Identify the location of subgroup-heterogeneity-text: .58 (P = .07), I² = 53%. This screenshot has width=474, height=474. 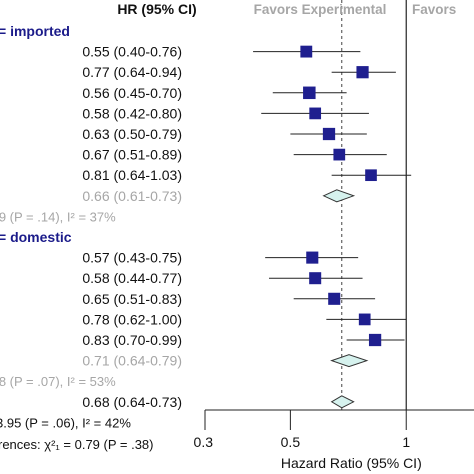
(58, 381).